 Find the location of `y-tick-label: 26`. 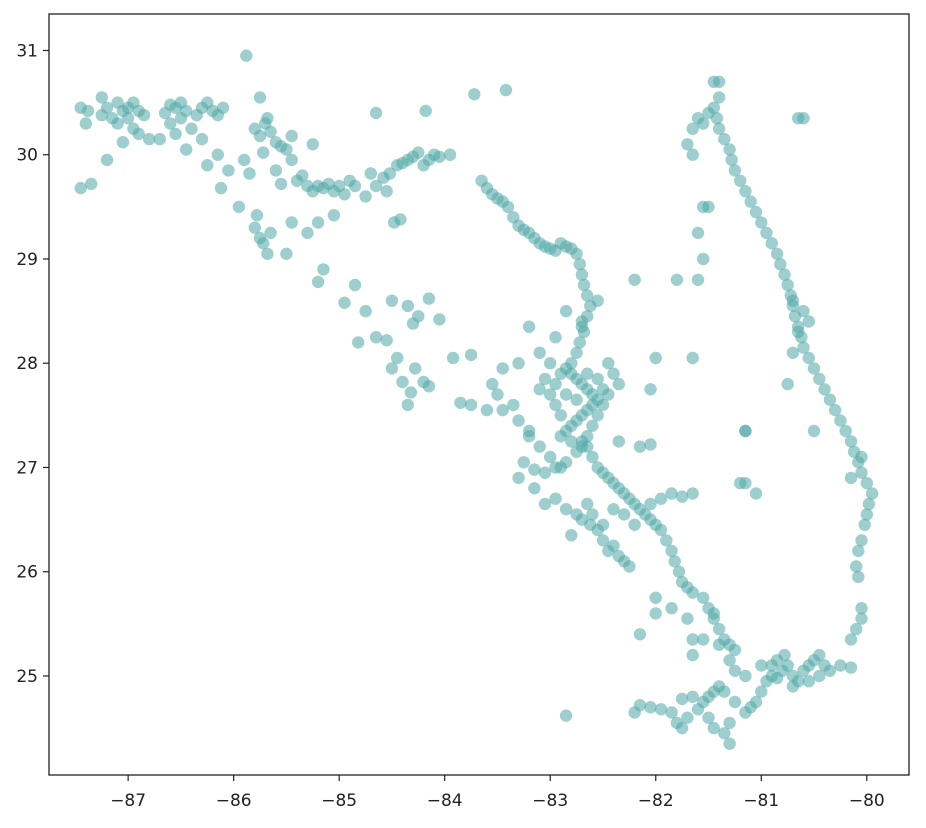

y-tick-label: 26 is located at coordinates (27, 573).